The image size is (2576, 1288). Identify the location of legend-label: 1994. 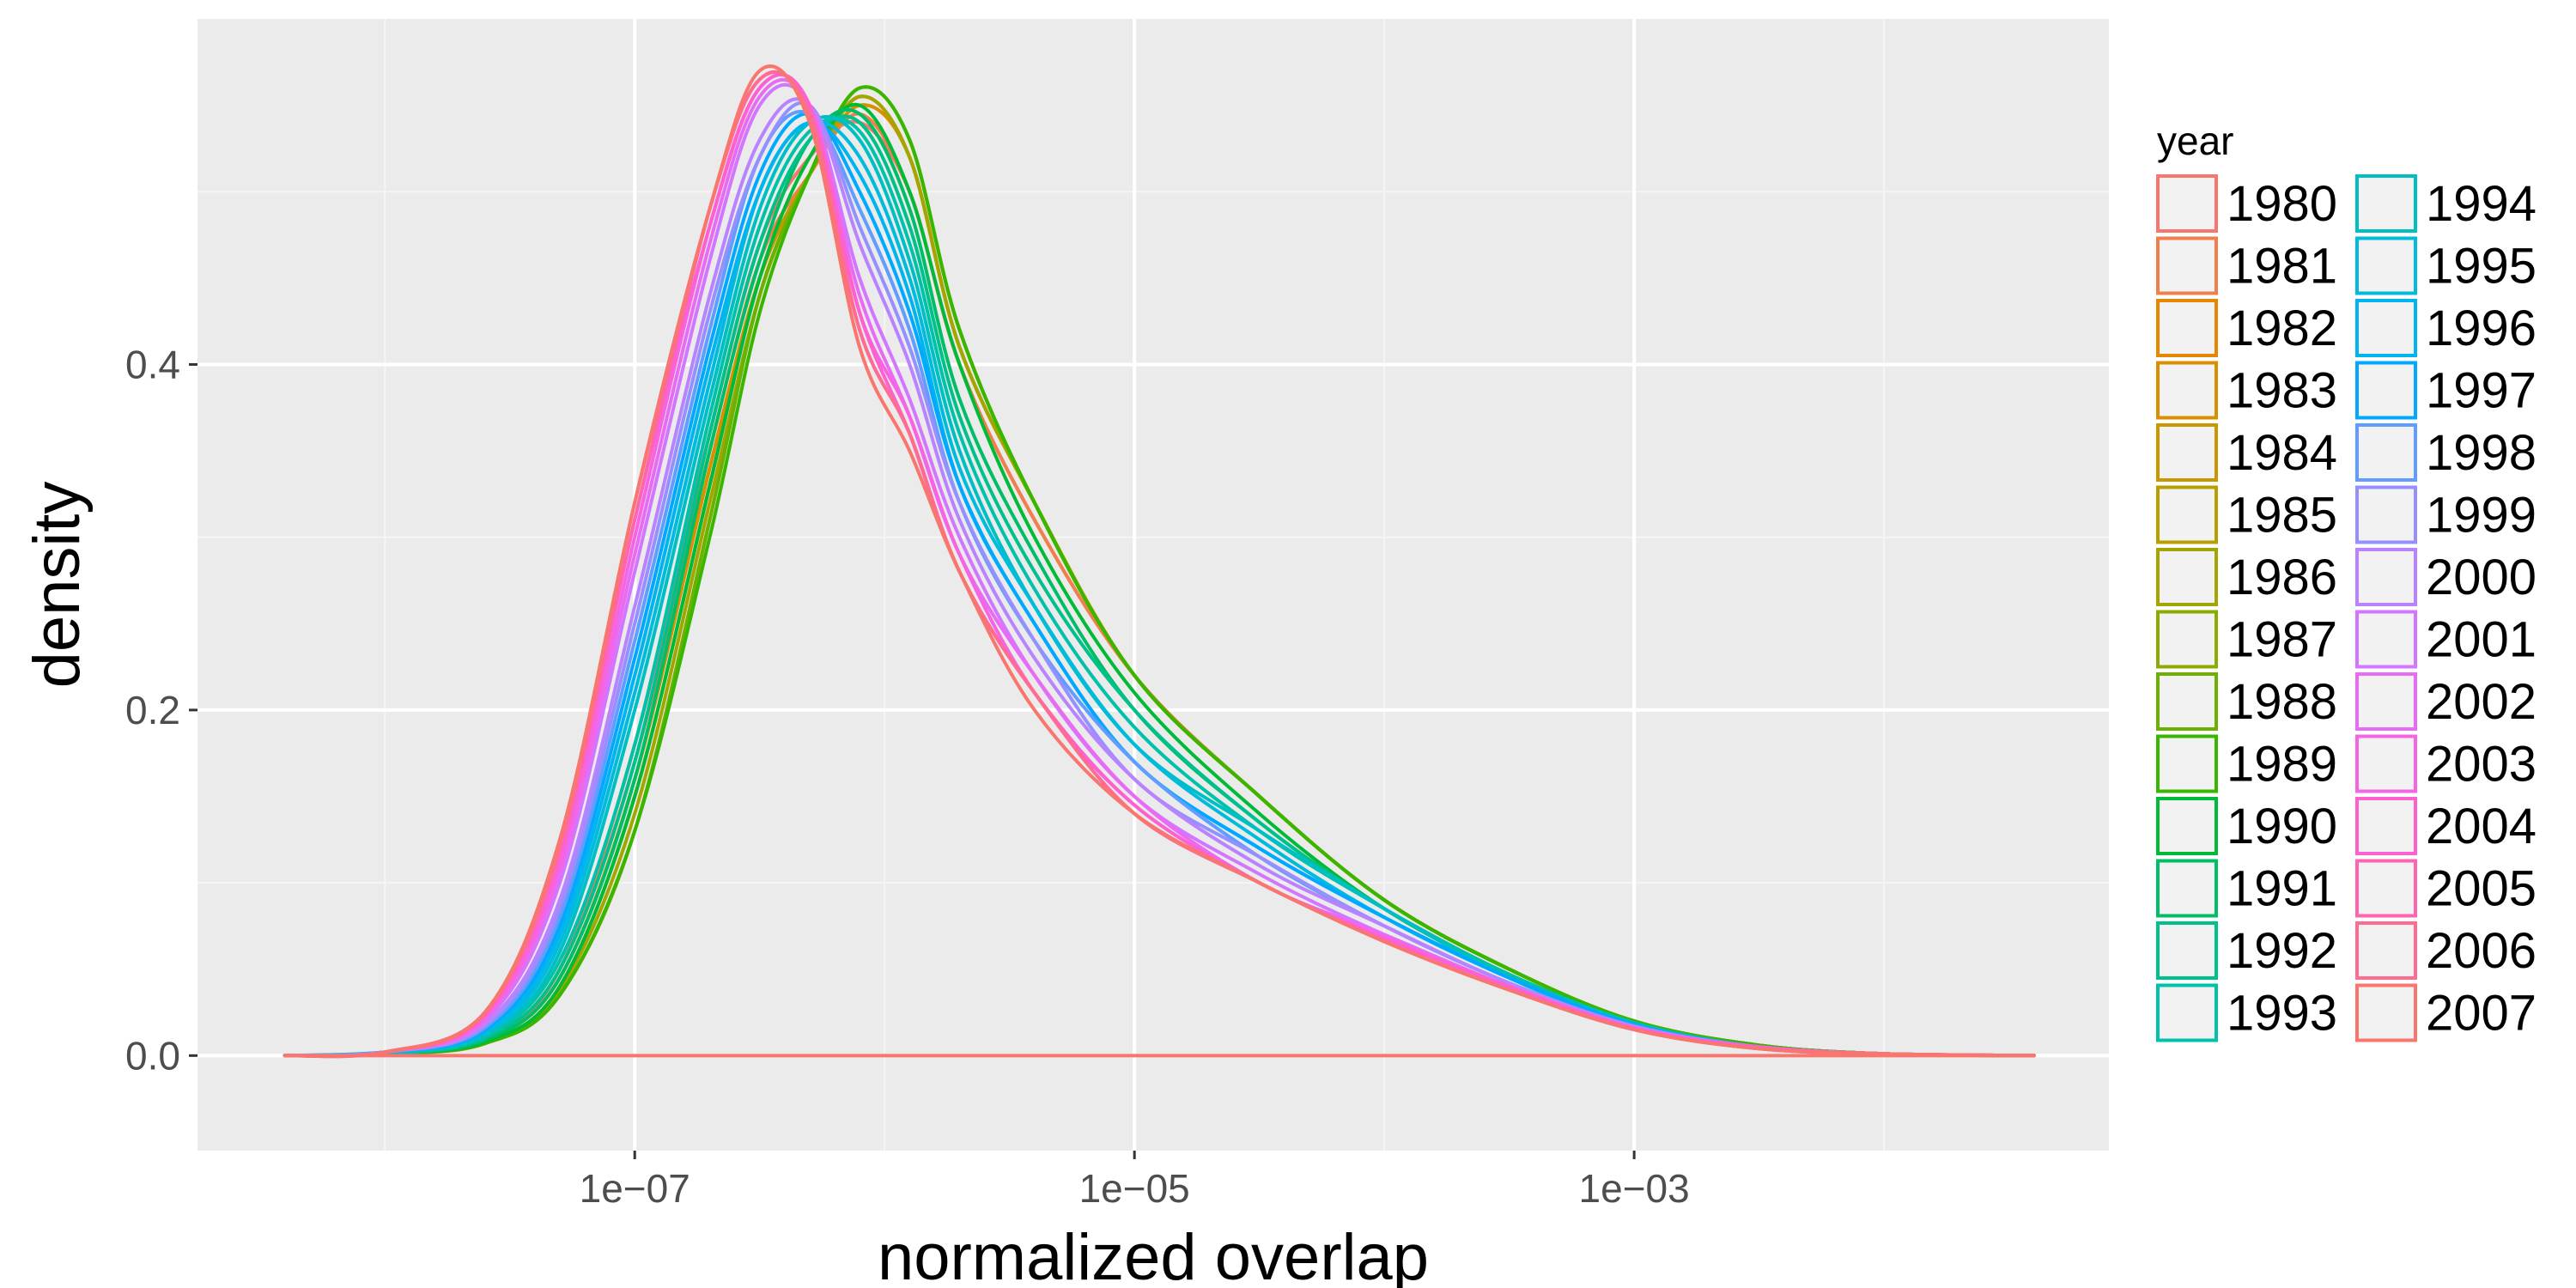
(2481, 204).